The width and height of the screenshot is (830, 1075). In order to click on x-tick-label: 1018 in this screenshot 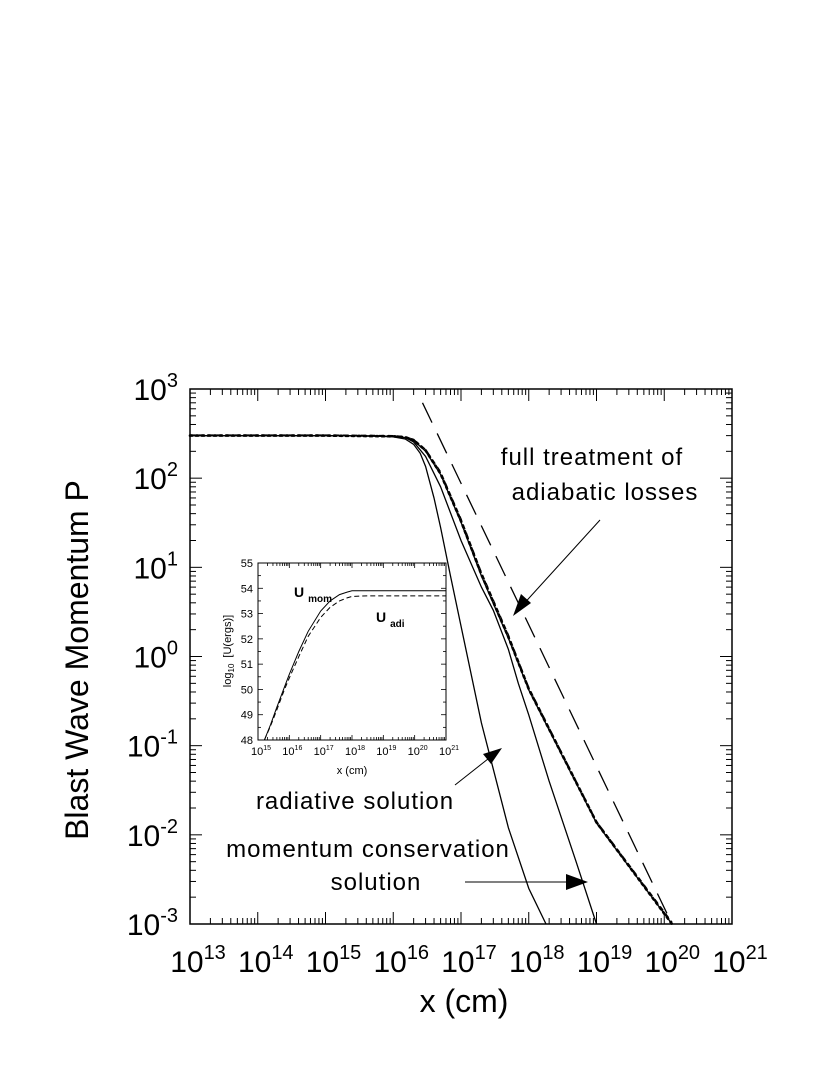, I will do `click(537, 960)`.